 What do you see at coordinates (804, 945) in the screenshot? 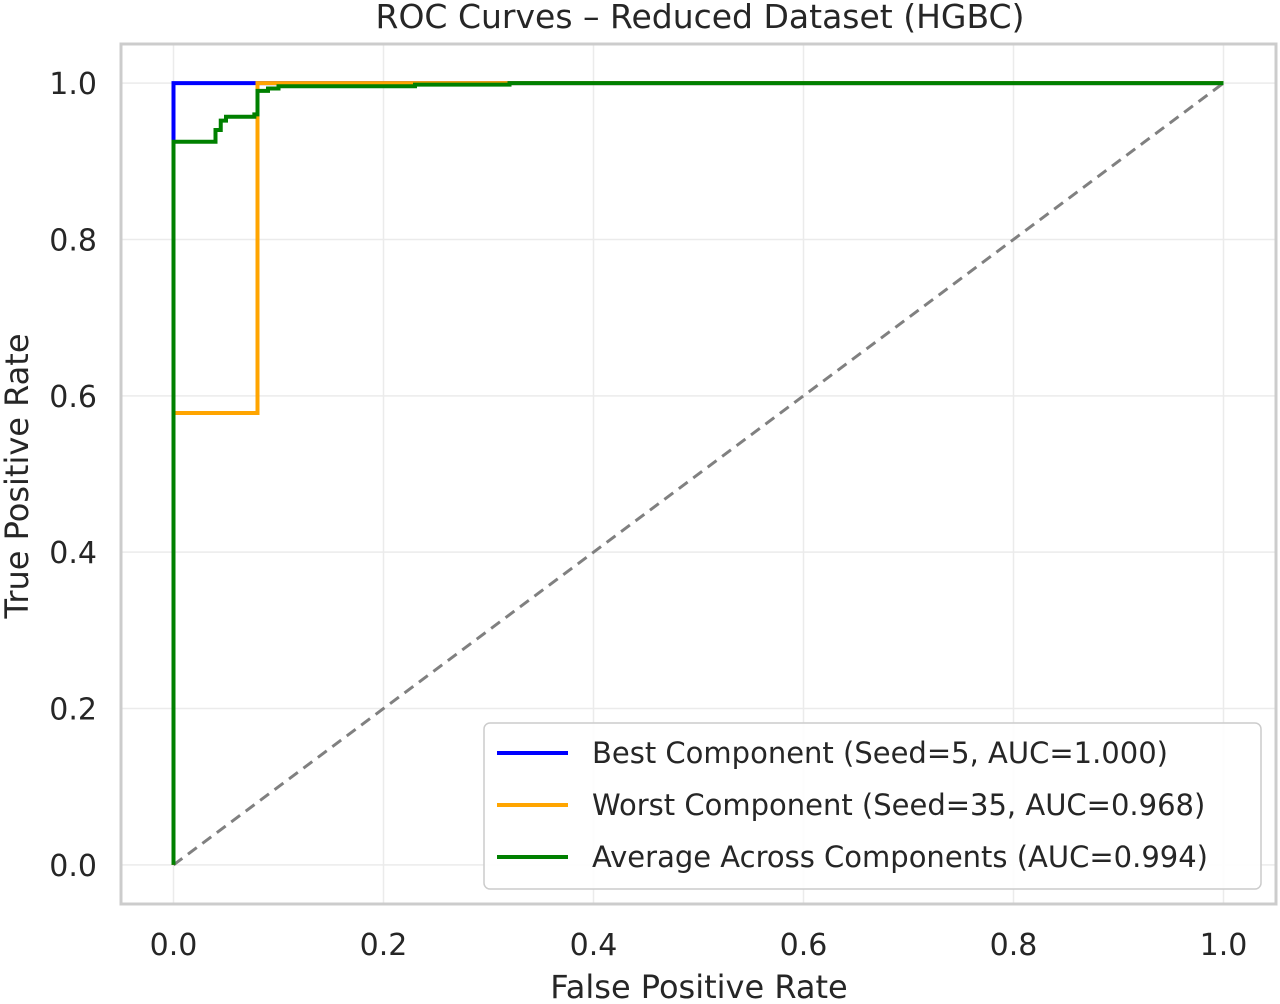
I see `x-tick-label: 0.6` at bounding box center [804, 945].